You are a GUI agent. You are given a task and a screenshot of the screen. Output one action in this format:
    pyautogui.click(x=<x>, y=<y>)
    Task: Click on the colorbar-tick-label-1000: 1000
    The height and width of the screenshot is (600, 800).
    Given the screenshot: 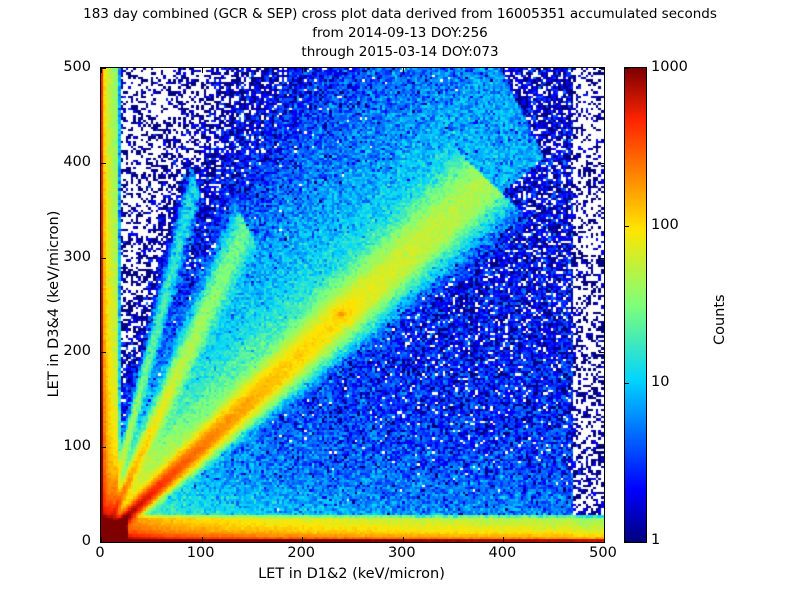 What is the action you would take?
    pyautogui.click(x=669, y=67)
    